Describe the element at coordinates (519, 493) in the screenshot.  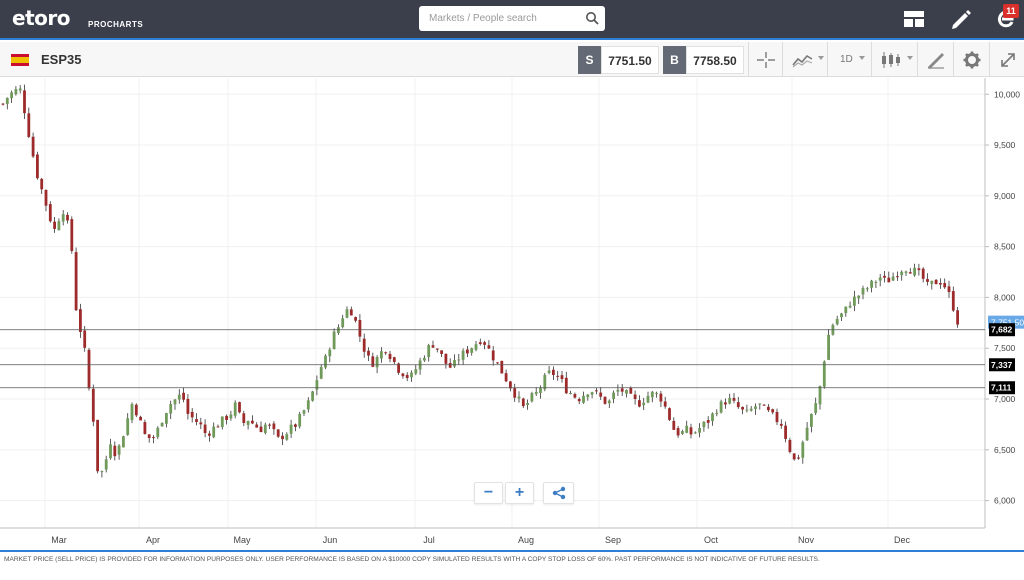
I see `zoom-in-button: +` at that location.